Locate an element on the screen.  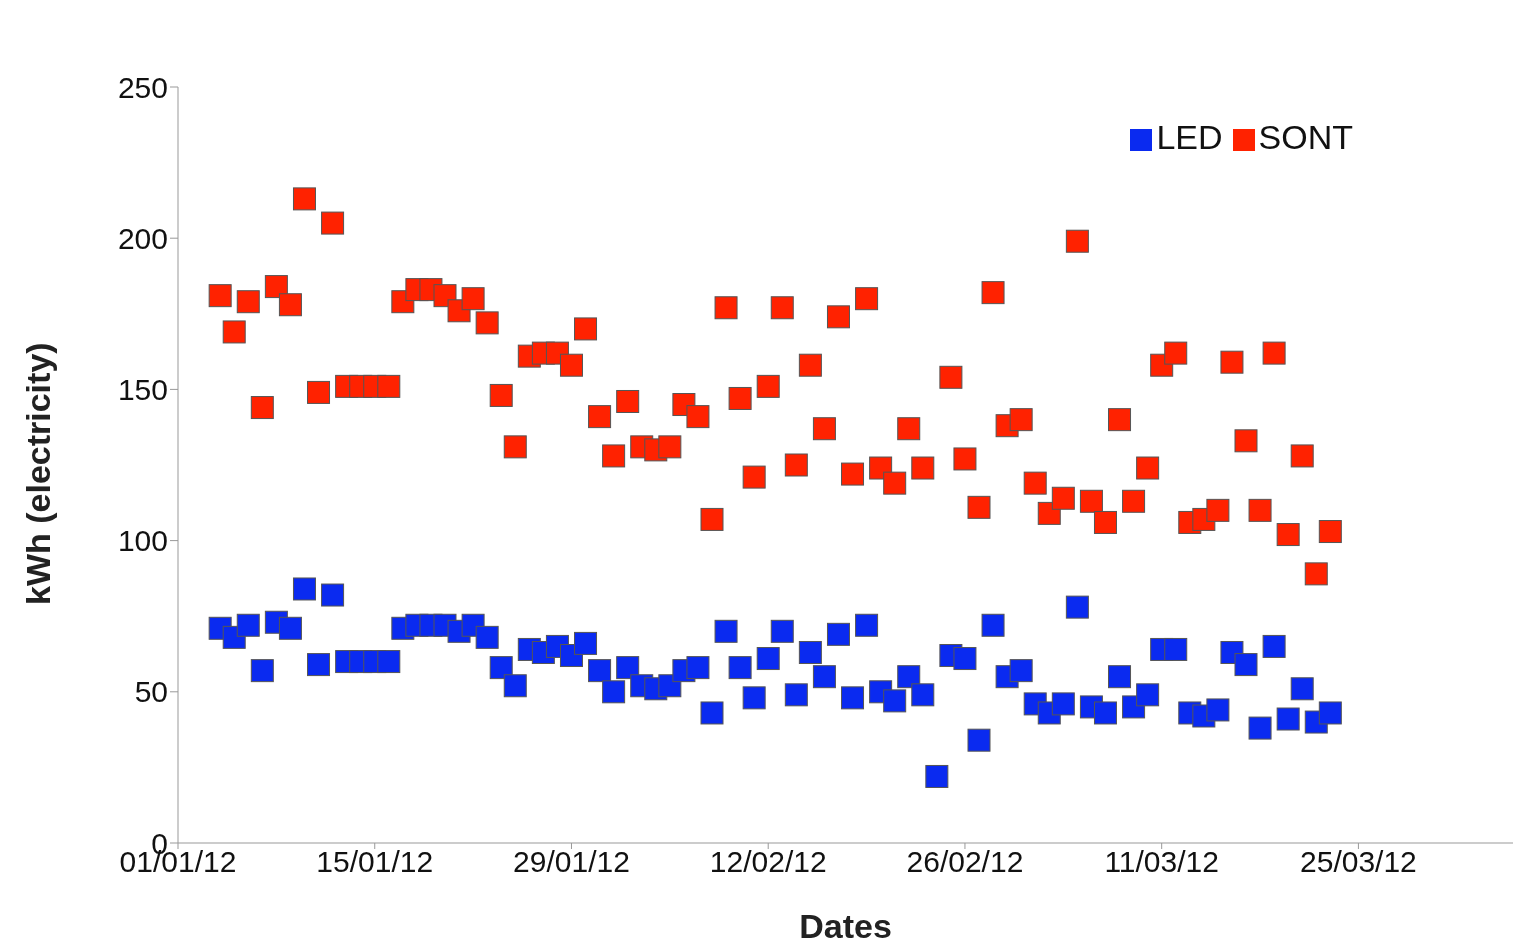
x-tick-label: 26/02/12 is located at coordinates (965, 862).